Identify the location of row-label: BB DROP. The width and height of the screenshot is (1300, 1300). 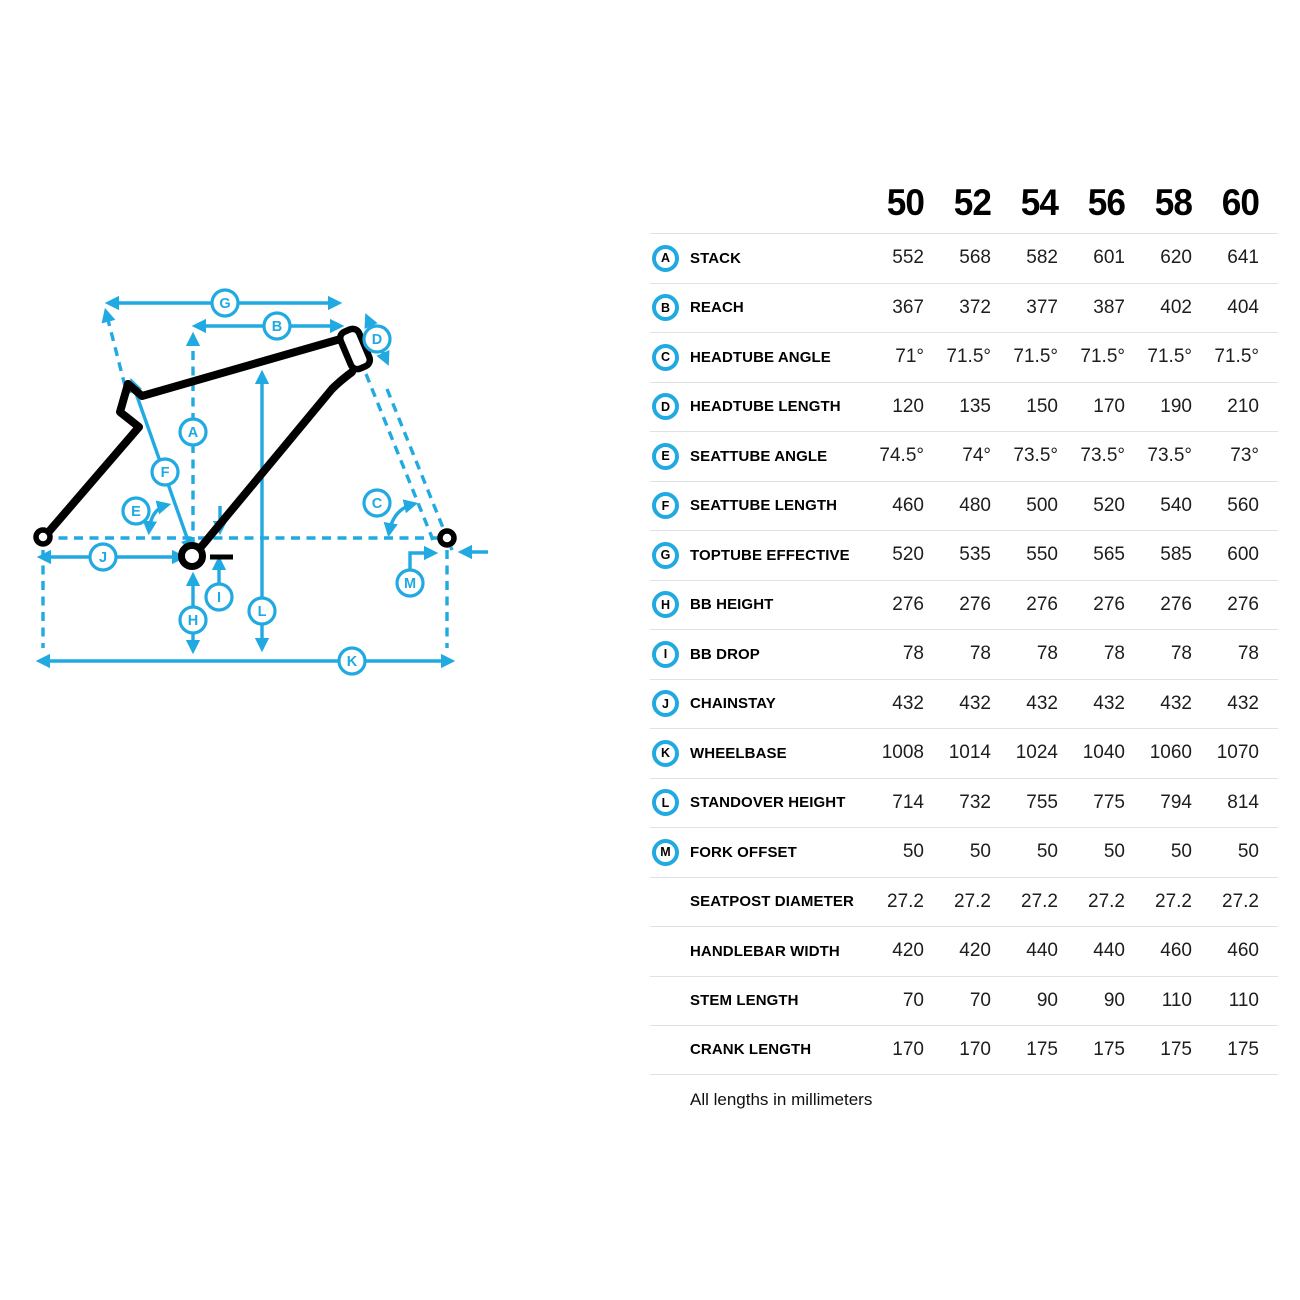
(725, 654).